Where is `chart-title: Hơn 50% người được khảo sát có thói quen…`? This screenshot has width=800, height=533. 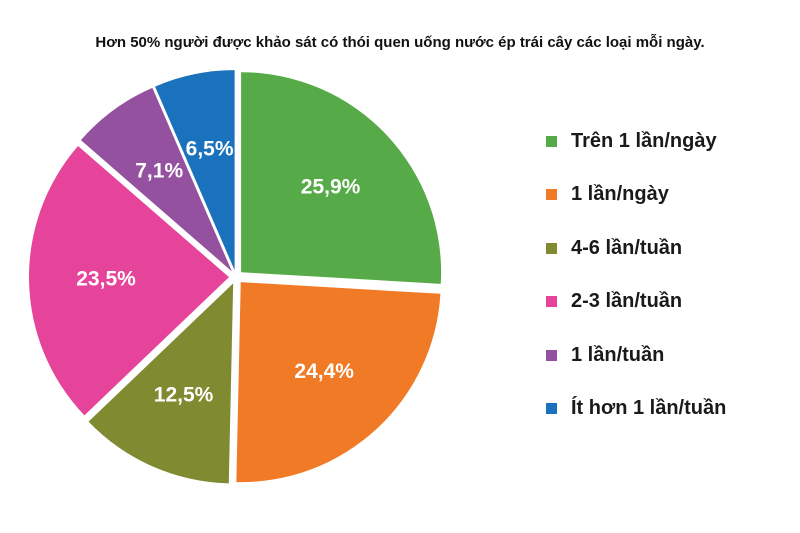 chart-title: Hơn 50% người được khảo sát có thói quen… is located at coordinates (400, 42).